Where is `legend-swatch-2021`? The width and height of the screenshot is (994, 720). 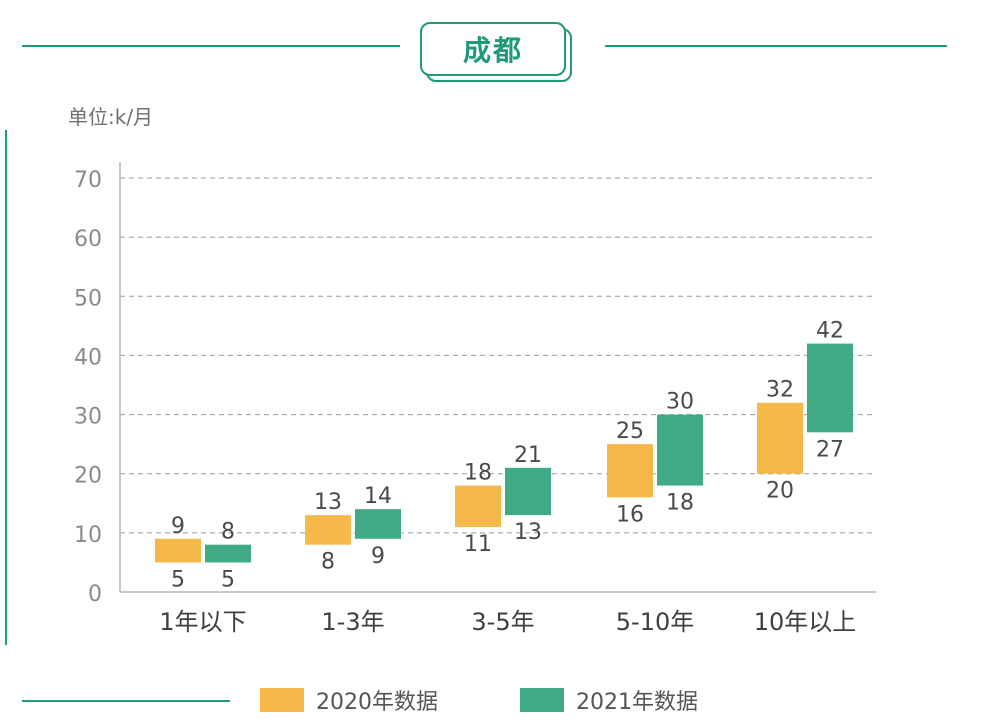 legend-swatch-2021 is located at coordinates (542, 700).